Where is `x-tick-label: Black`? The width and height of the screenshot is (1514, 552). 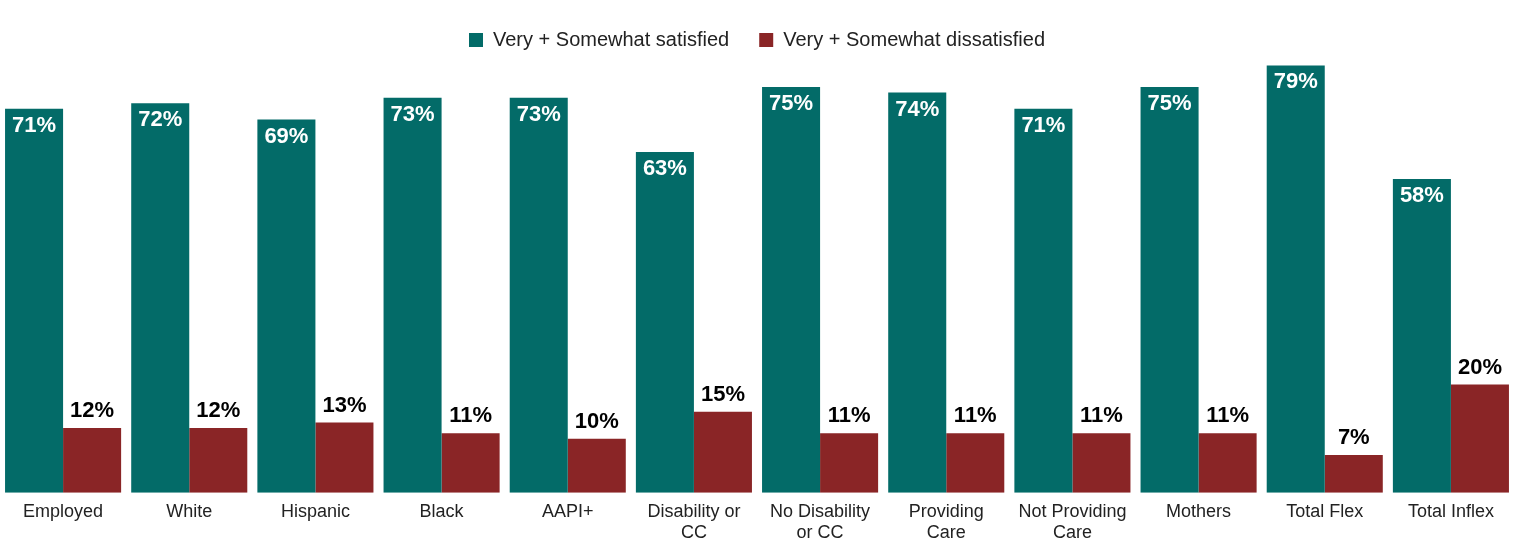 x-tick-label: Black is located at coordinates (442, 510).